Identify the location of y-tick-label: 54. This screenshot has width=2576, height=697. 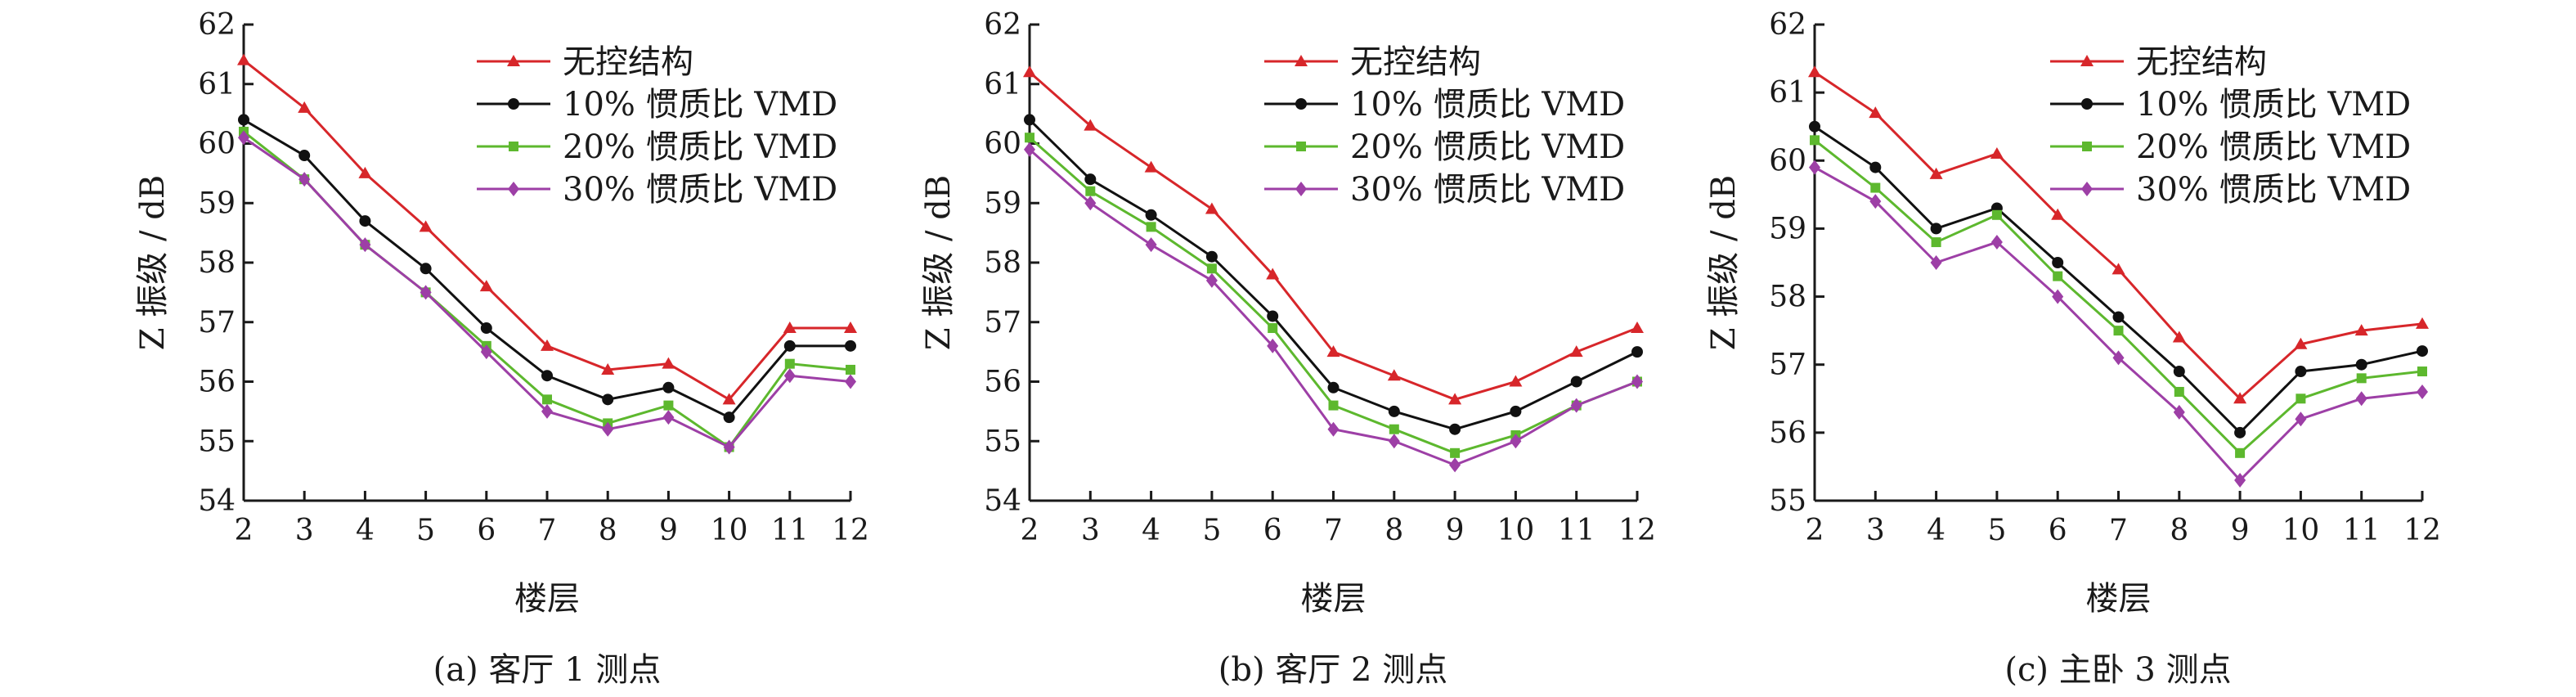
(1002, 501).